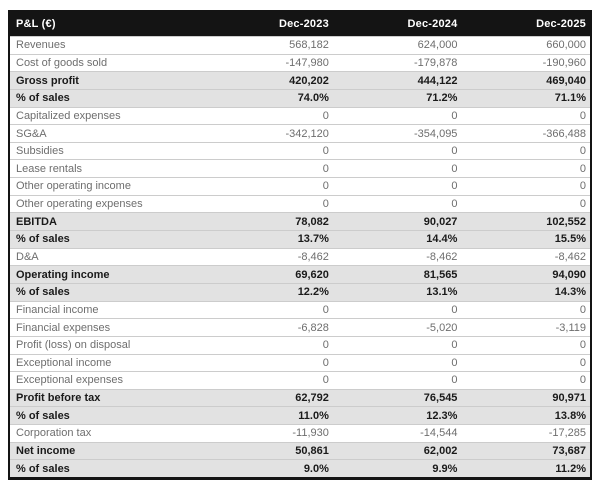 This screenshot has width=600, height=486. What do you see at coordinates (268, 274) in the screenshot?
I see `cell-value: 69,620` at bounding box center [268, 274].